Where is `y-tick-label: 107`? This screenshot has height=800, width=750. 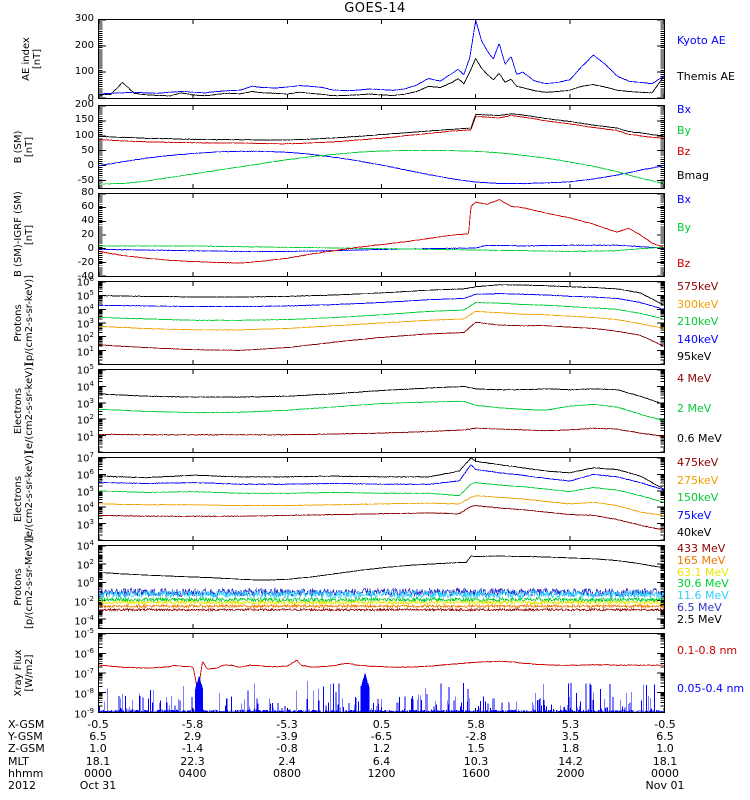
y-tick-label: 107 is located at coordinates (85, 458).